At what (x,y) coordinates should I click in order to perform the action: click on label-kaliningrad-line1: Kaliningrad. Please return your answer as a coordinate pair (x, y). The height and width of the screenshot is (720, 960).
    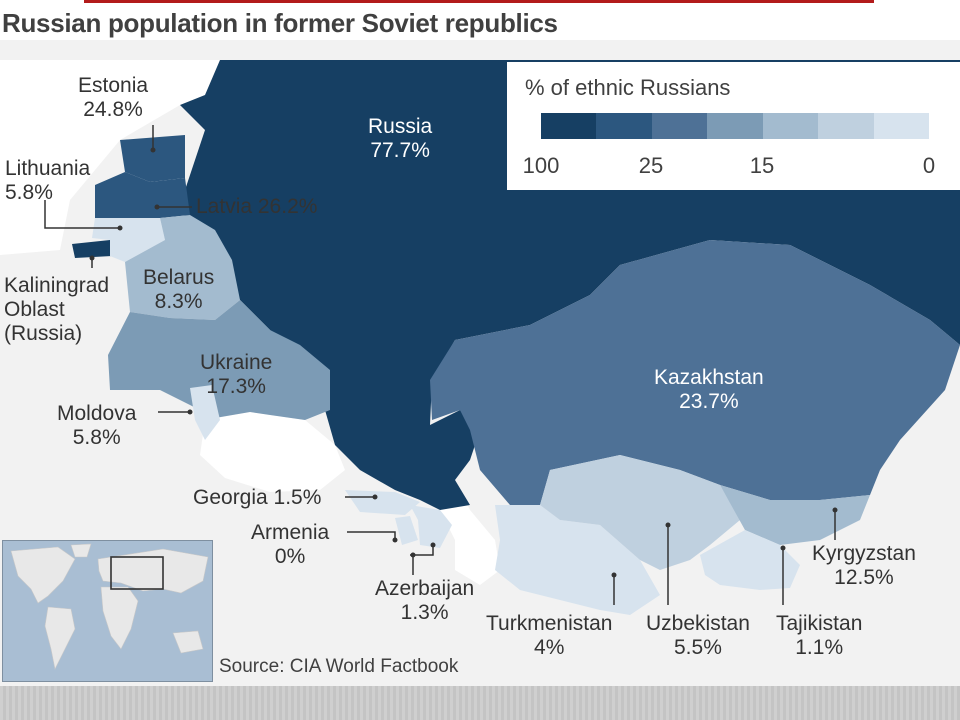
    Looking at the image, I should click on (57, 285).